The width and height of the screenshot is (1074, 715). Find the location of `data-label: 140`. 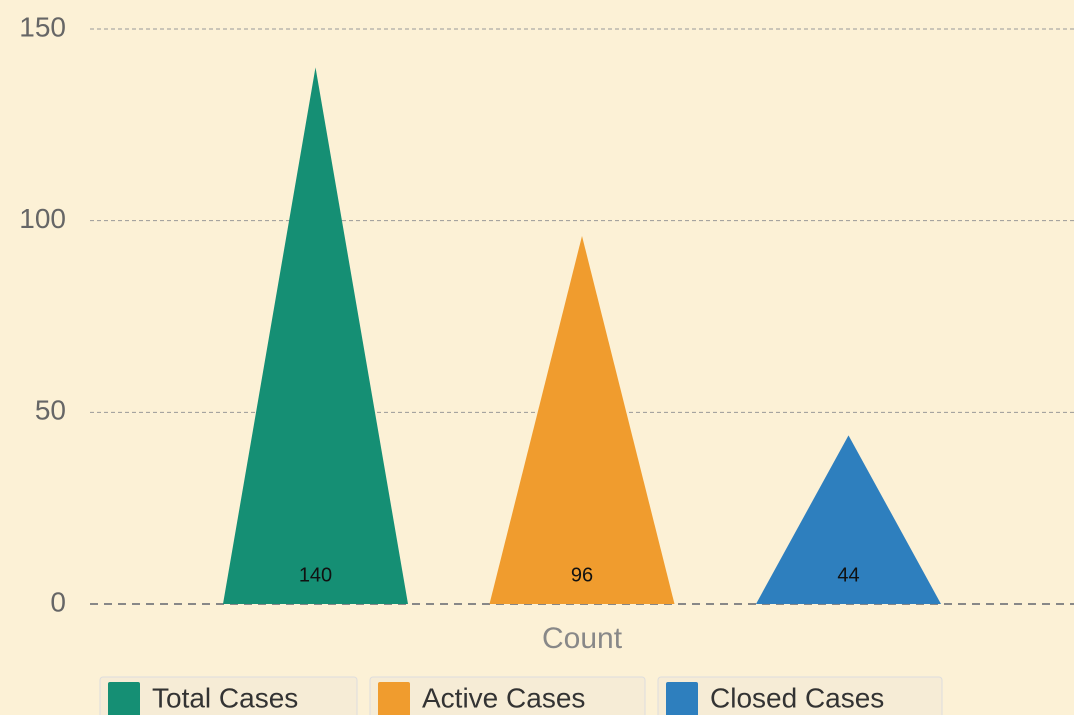

data-label: 140 is located at coordinates (315, 575).